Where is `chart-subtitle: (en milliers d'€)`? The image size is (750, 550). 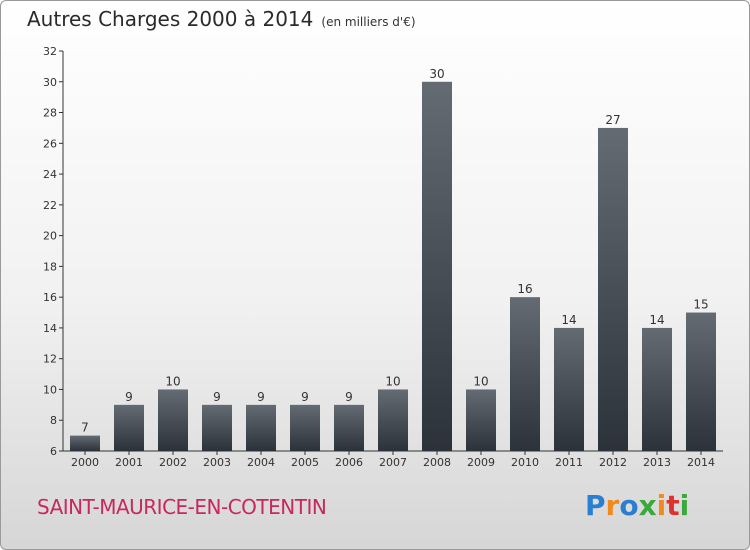 chart-subtitle: (en milliers d'€) is located at coordinates (368, 22).